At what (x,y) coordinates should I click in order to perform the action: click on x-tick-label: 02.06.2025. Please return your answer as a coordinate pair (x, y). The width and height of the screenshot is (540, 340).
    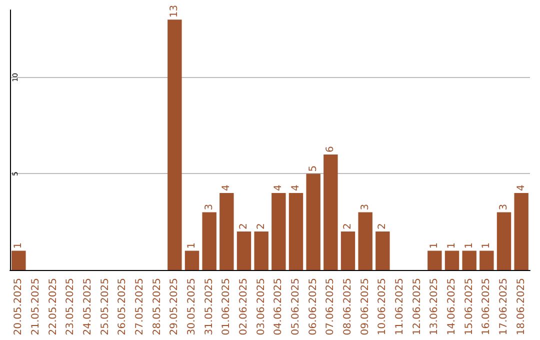
    Looking at the image, I should click on (244, 307).